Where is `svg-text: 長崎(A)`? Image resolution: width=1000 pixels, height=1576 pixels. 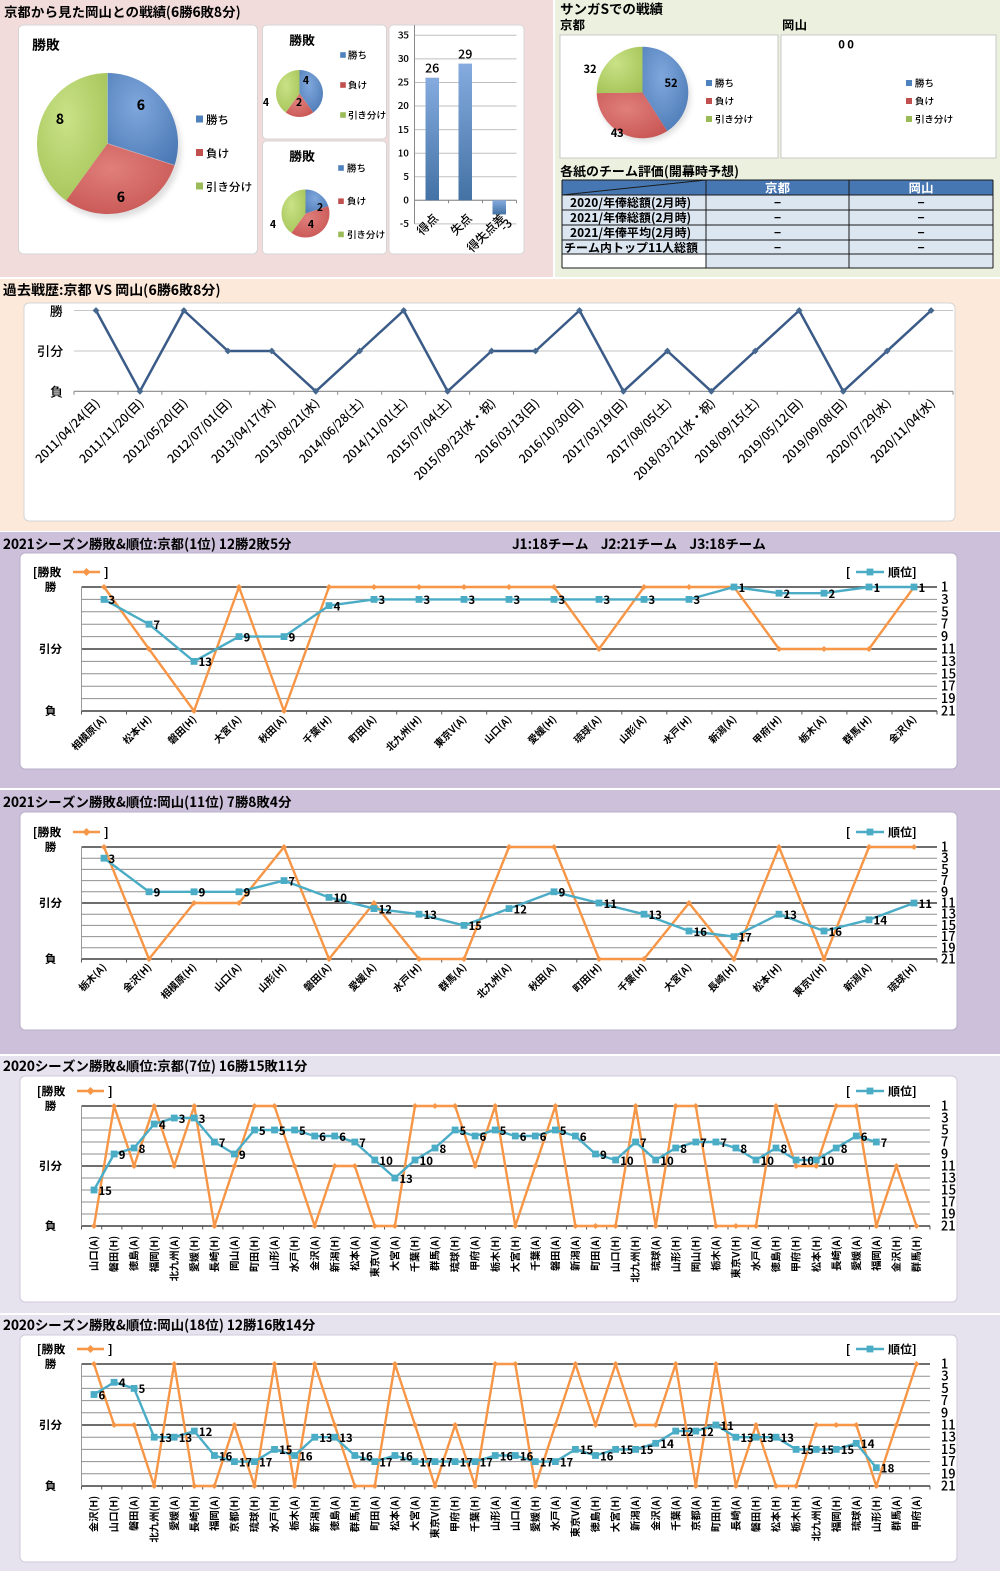
svg-text: 長崎(A) is located at coordinates (835, 1253).